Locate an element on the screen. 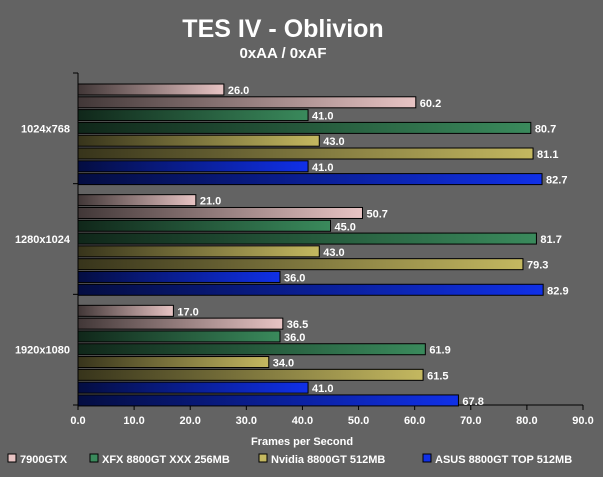 The width and height of the screenshot is (603, 477). category-label: 1024x768 is located at coordinates (45, 129).